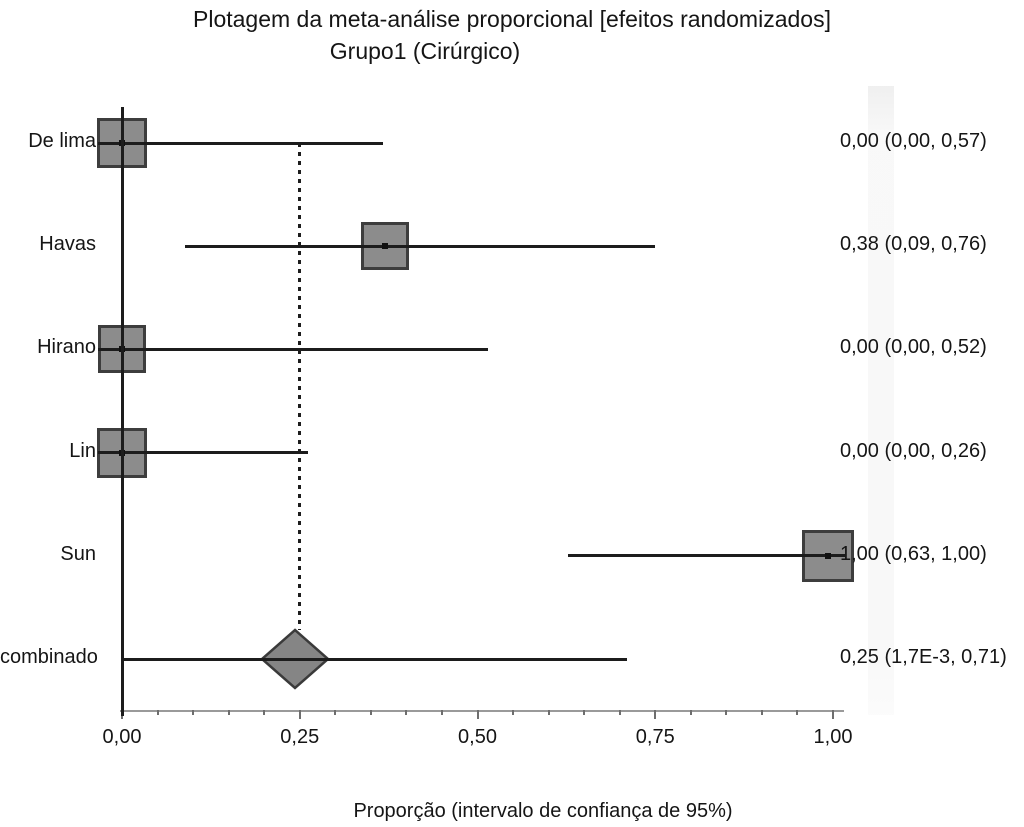 This screenshot has width=1024, height=827. I want to click on chart-subtitle: Grupo1 (Cirúrgico), so click(425, 51).